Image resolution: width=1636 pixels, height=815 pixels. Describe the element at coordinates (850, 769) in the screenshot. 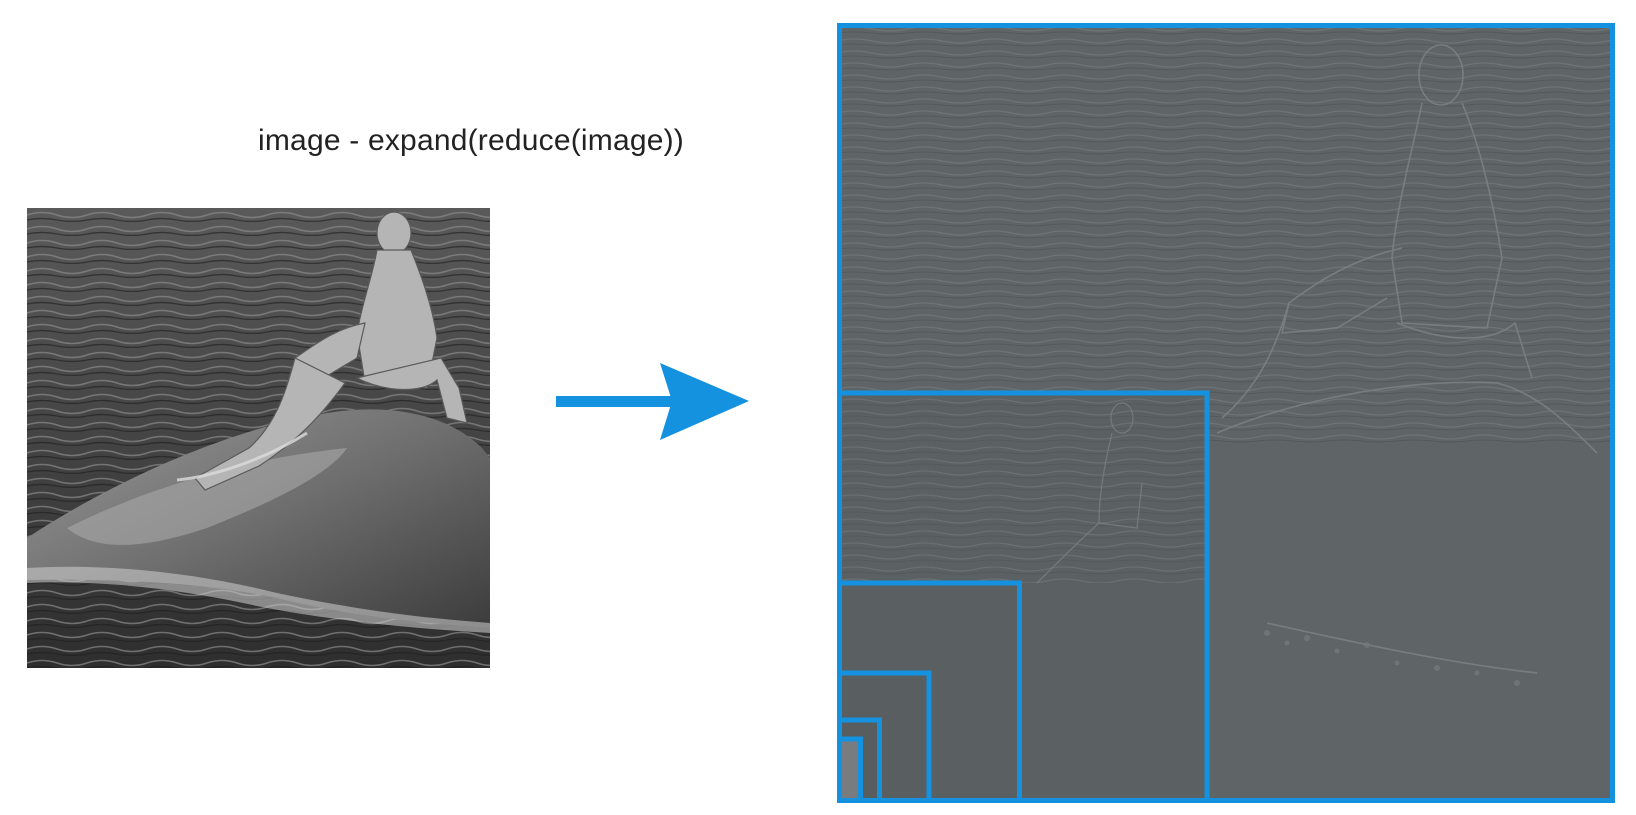

I see `pyramid-level-6-frame` at that location.